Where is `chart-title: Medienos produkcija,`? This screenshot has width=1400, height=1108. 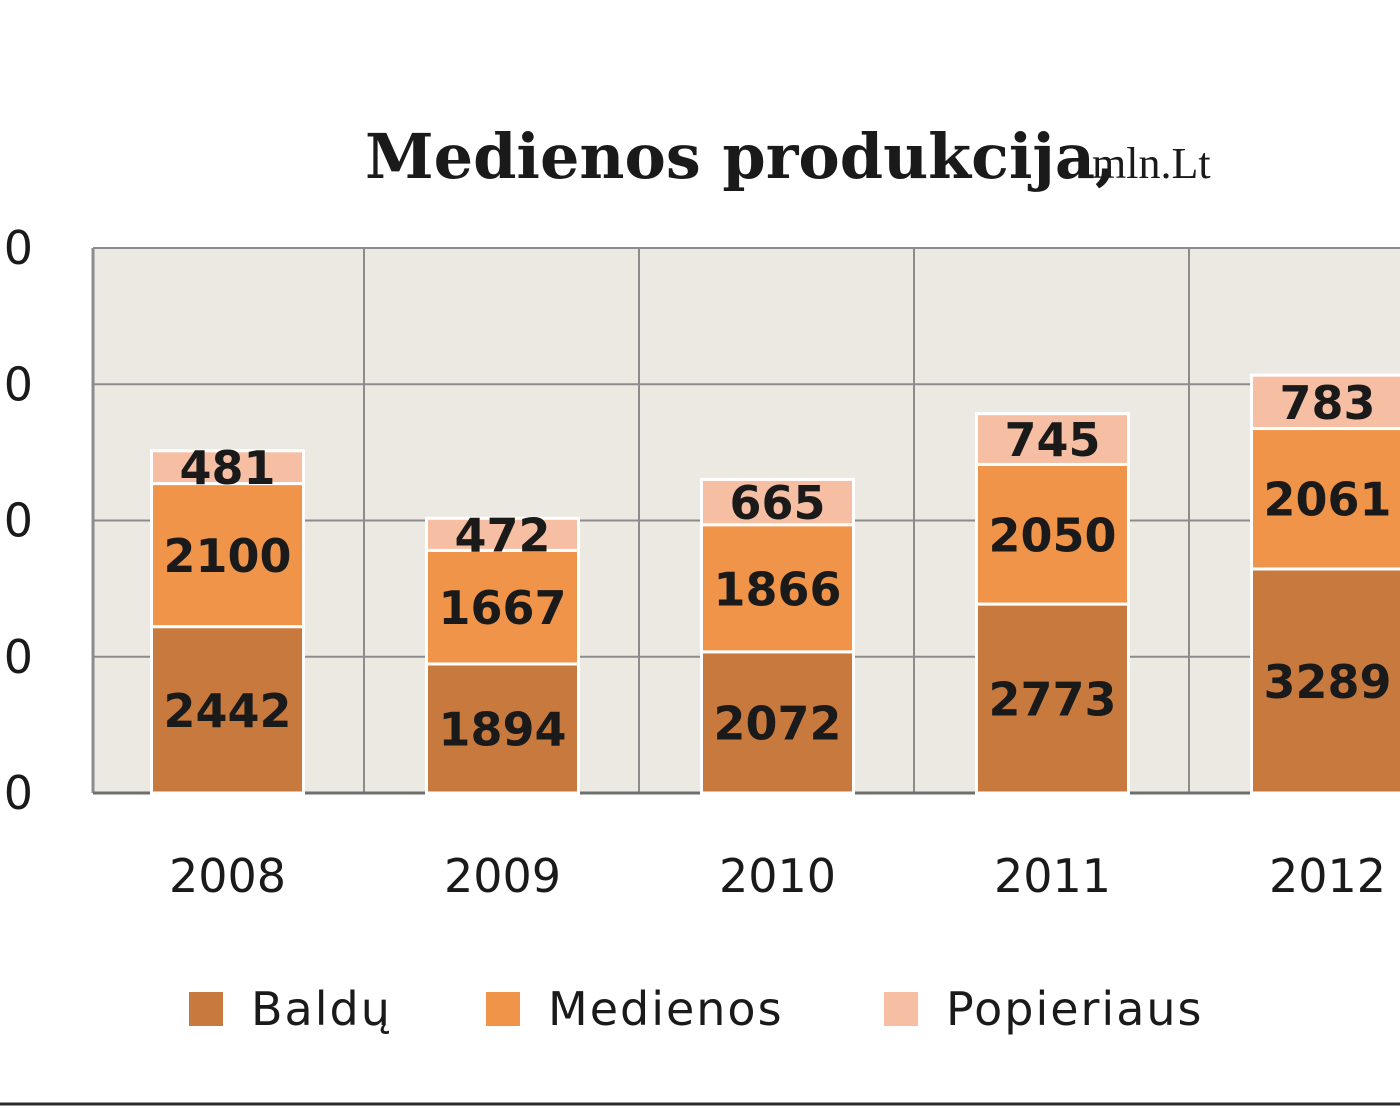
chart-title: Medienos produkcija, is located at coordinates (741, 156).